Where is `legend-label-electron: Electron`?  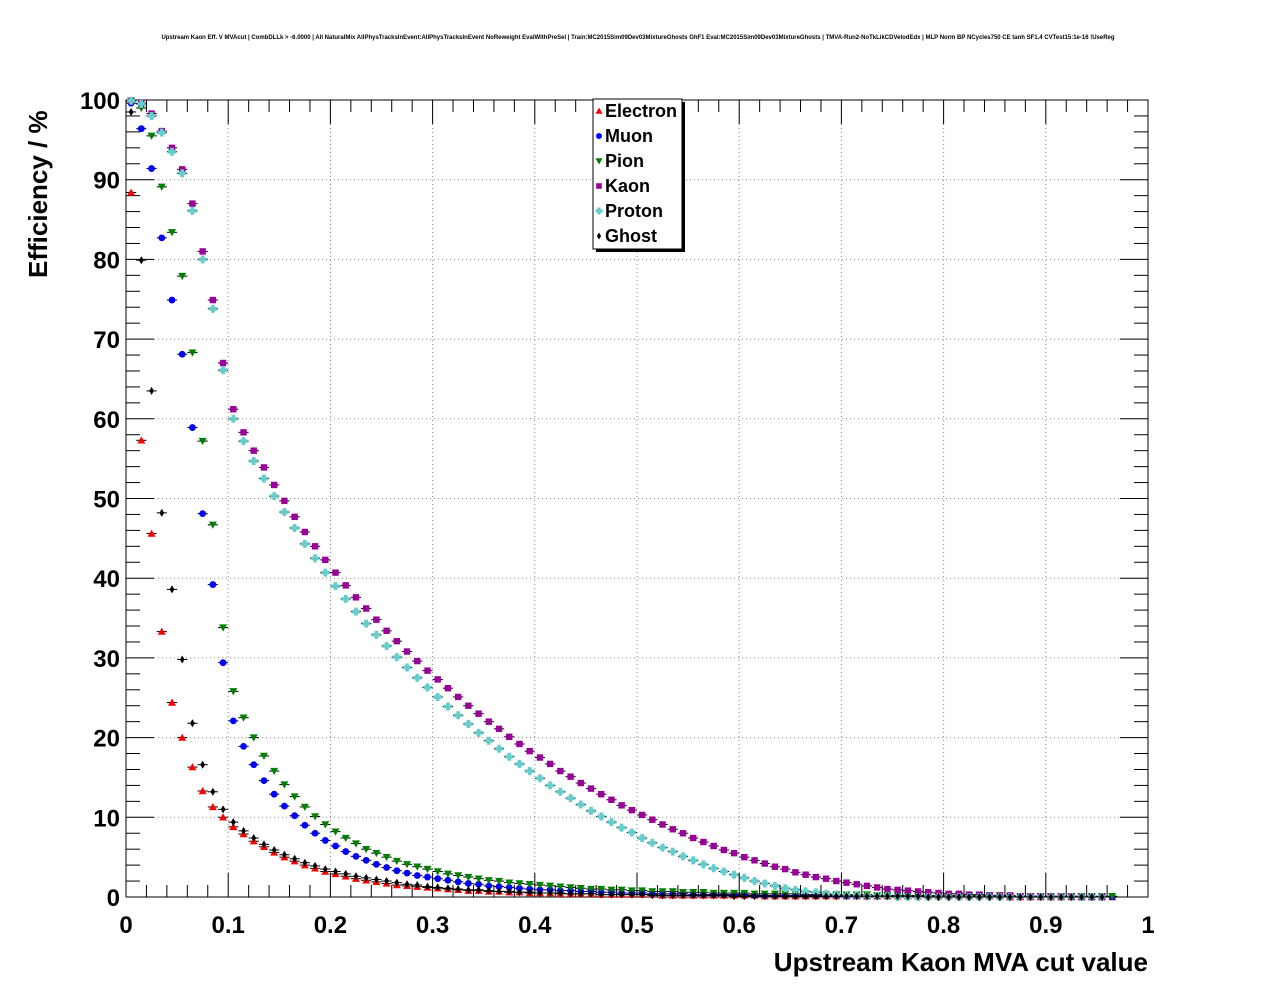 legend-label-electron: Electron is located at coordinates (641, 111).